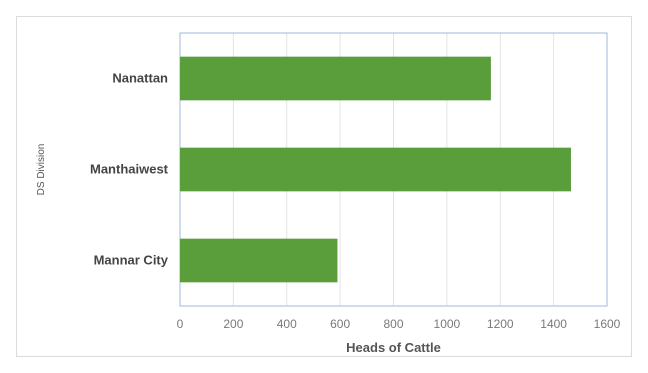  What do you see at coordinates (41, 170) in the screenshot?
I see `y-axis-title: DS Division` at bounding box center [41, 170].